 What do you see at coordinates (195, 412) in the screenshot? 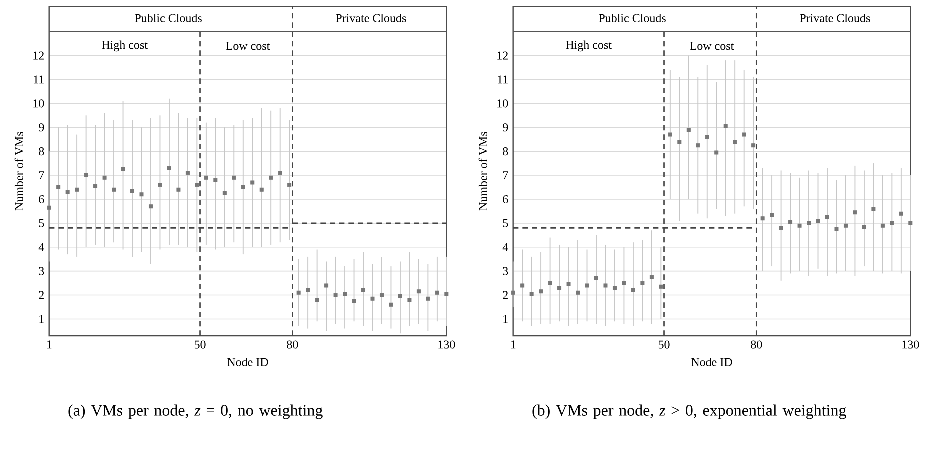
I see `text: (a) VMs per node, z = 0, no weighting` at bounding box center [195, 412].